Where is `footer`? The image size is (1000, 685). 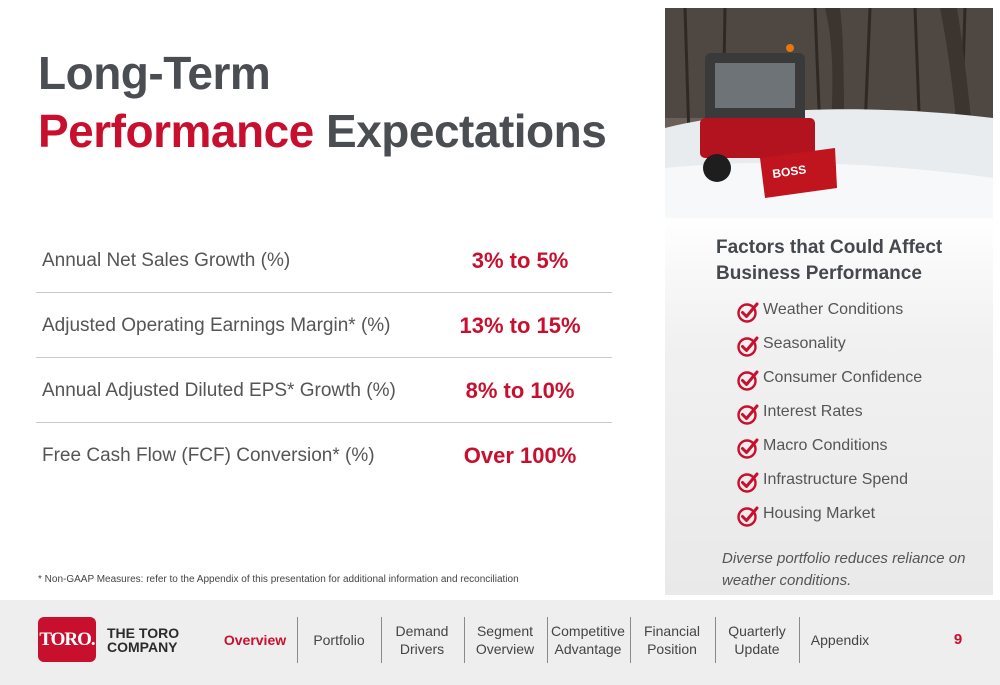 footer is located at coordinates (500, 642).